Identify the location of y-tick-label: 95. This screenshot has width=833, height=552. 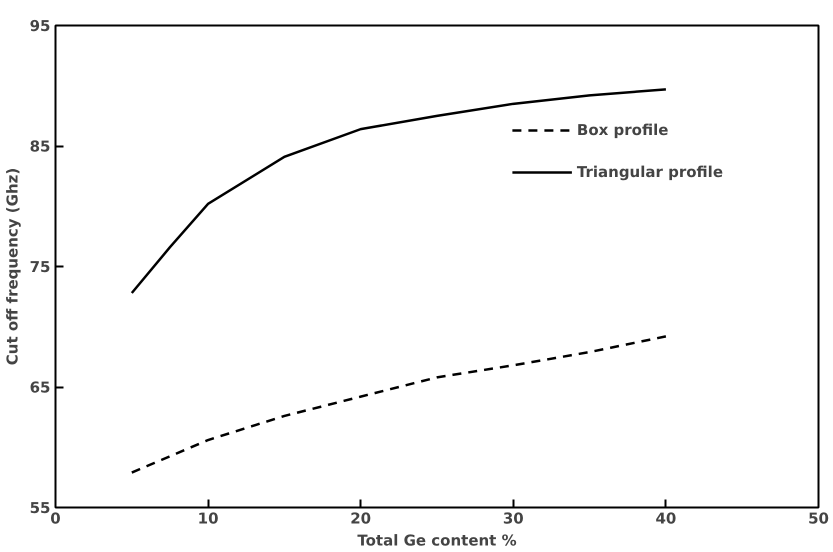
(40, 26).